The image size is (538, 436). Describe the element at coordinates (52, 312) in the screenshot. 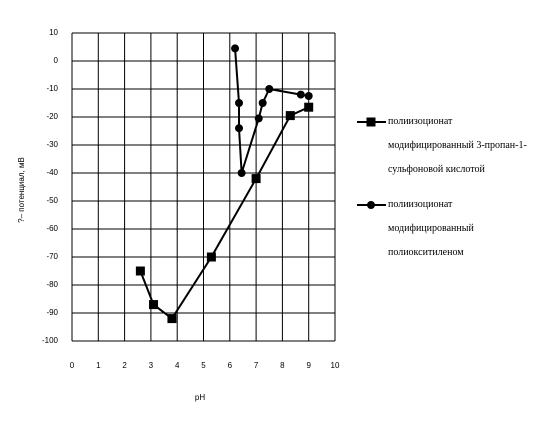

I see `y-tick-label: -90` at that location.